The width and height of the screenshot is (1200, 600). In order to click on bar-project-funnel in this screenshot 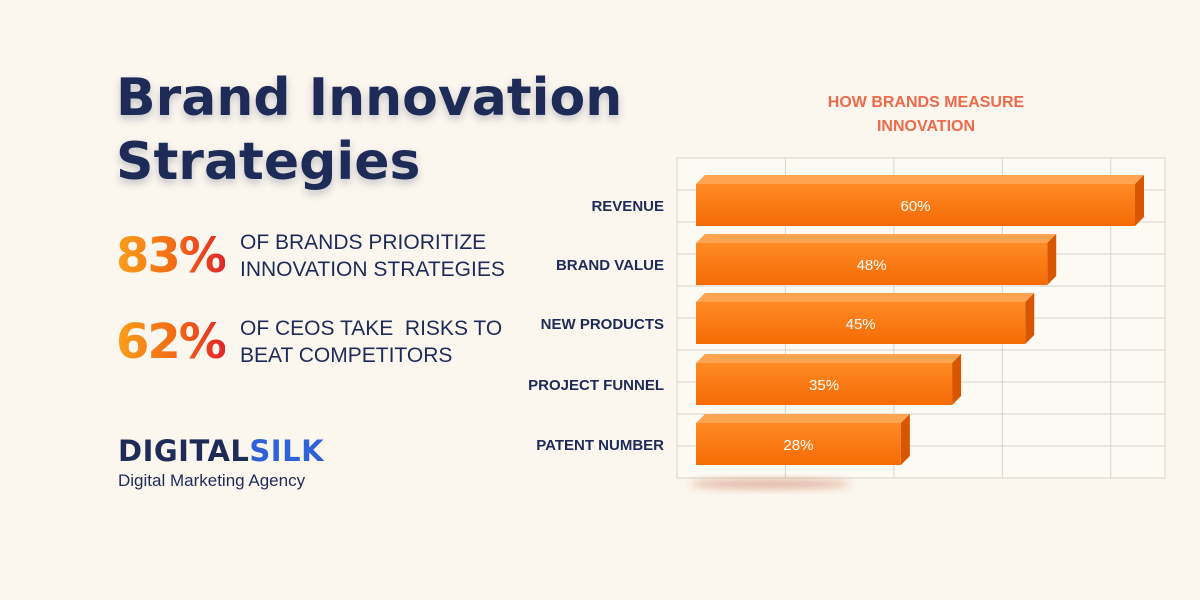, I will do `click(824, 384)`.